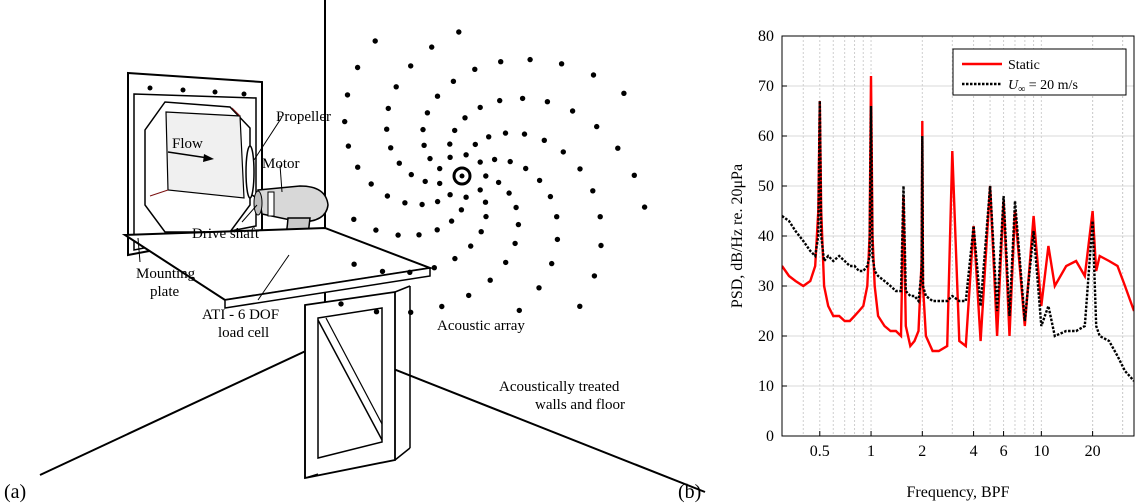  What do you see at coordinates (766, 186) in the screenshot?
I see `y-tick-label: 50` at bounding box center [766, 186].